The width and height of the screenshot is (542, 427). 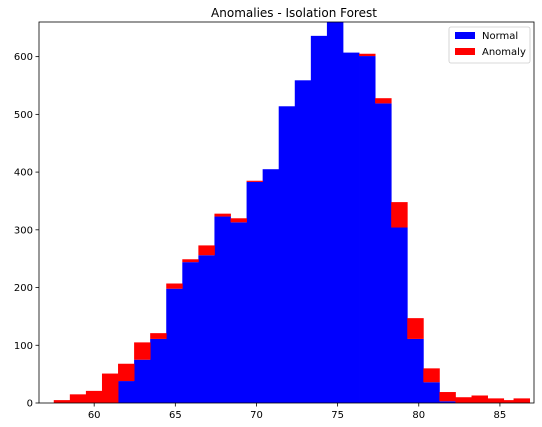 What do you see at coordinates (175, 415) in the screenshot?
I see `x-tick-label: 65` at bounding box center [175, 415].